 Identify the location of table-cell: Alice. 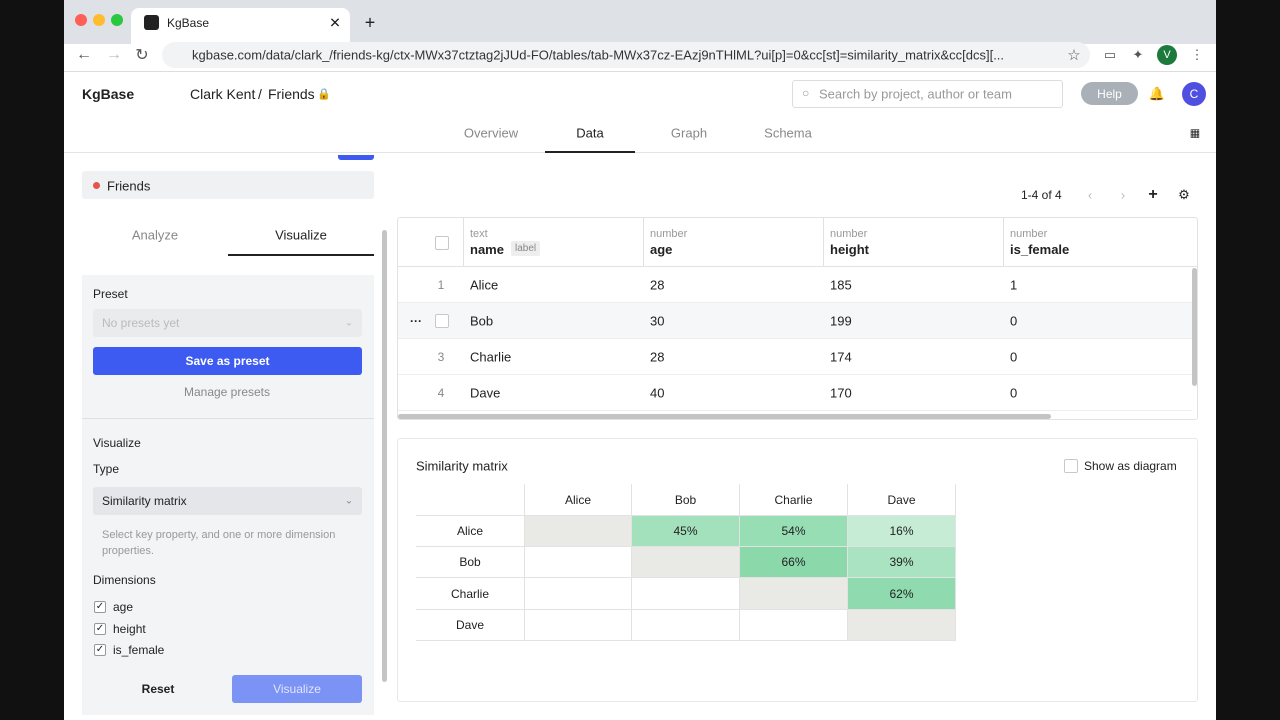
(484, 285).